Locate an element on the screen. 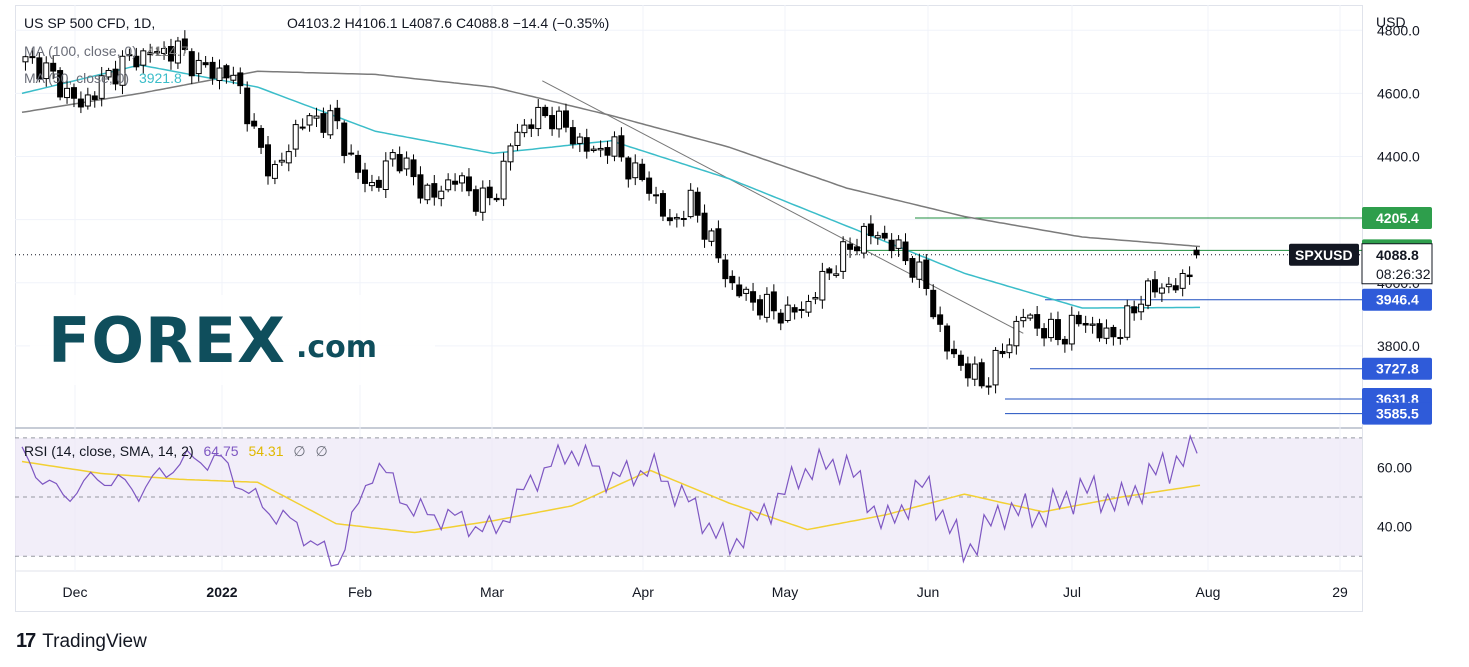 This screenshot has height=667, width=1469. ma100-legend: MA (100, close, 0) 4114.7 is located at coordinates (106, 51).